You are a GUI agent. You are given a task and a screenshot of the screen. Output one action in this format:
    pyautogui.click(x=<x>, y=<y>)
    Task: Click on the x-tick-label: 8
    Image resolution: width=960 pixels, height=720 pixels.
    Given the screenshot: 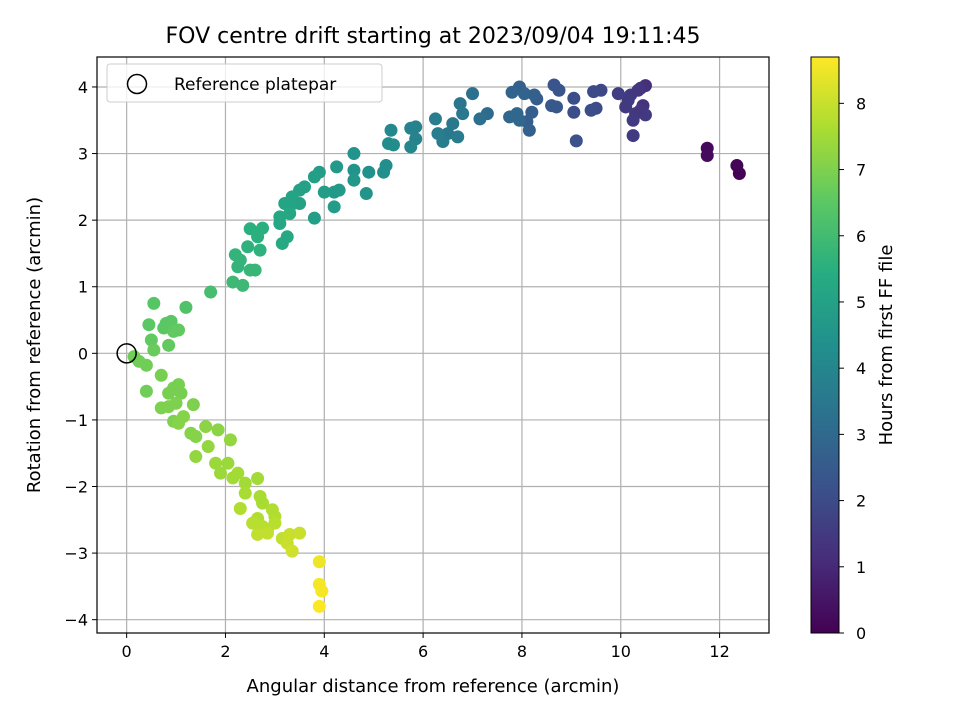 What is the action you would take?
    pyautogui.click(x=522, y=651)
    